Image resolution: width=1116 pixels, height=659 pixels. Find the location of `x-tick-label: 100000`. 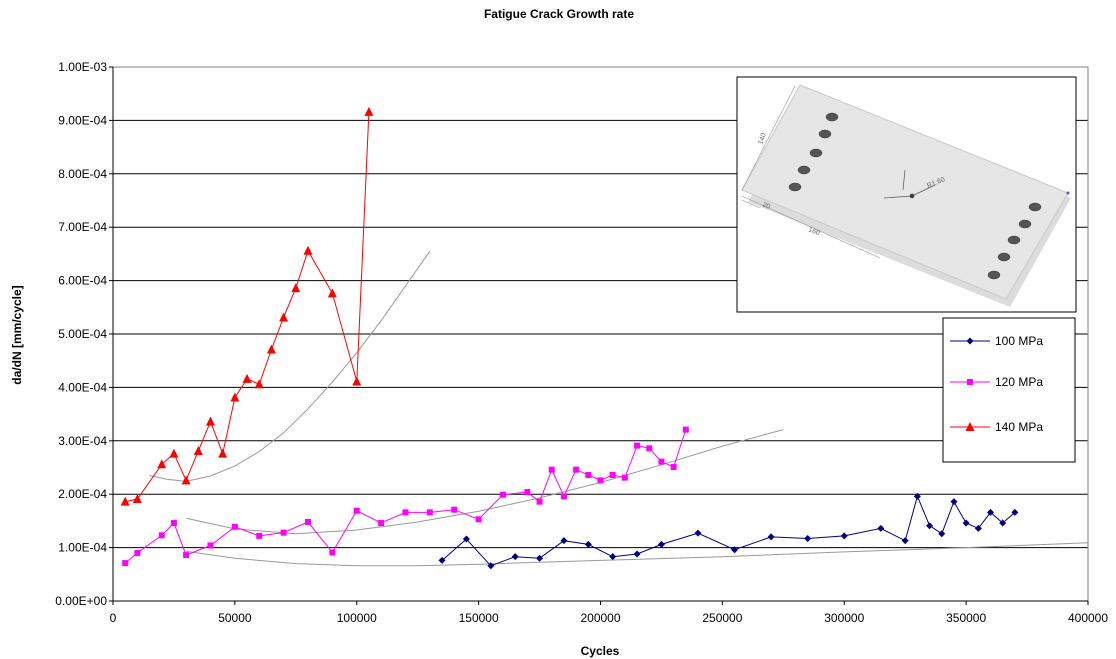

x-tick-label: 100000 is located at coordinates (357, 618).